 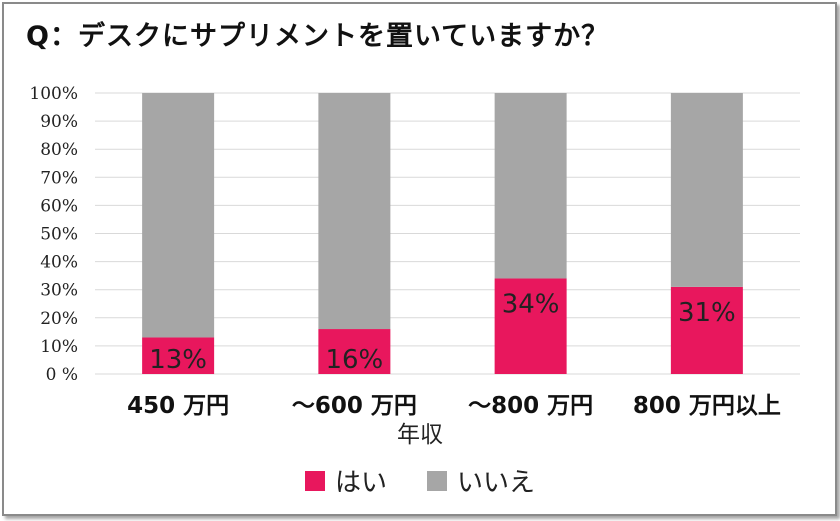 I want to click on legend-item-no: いいえ, so click(x=481, y=480).